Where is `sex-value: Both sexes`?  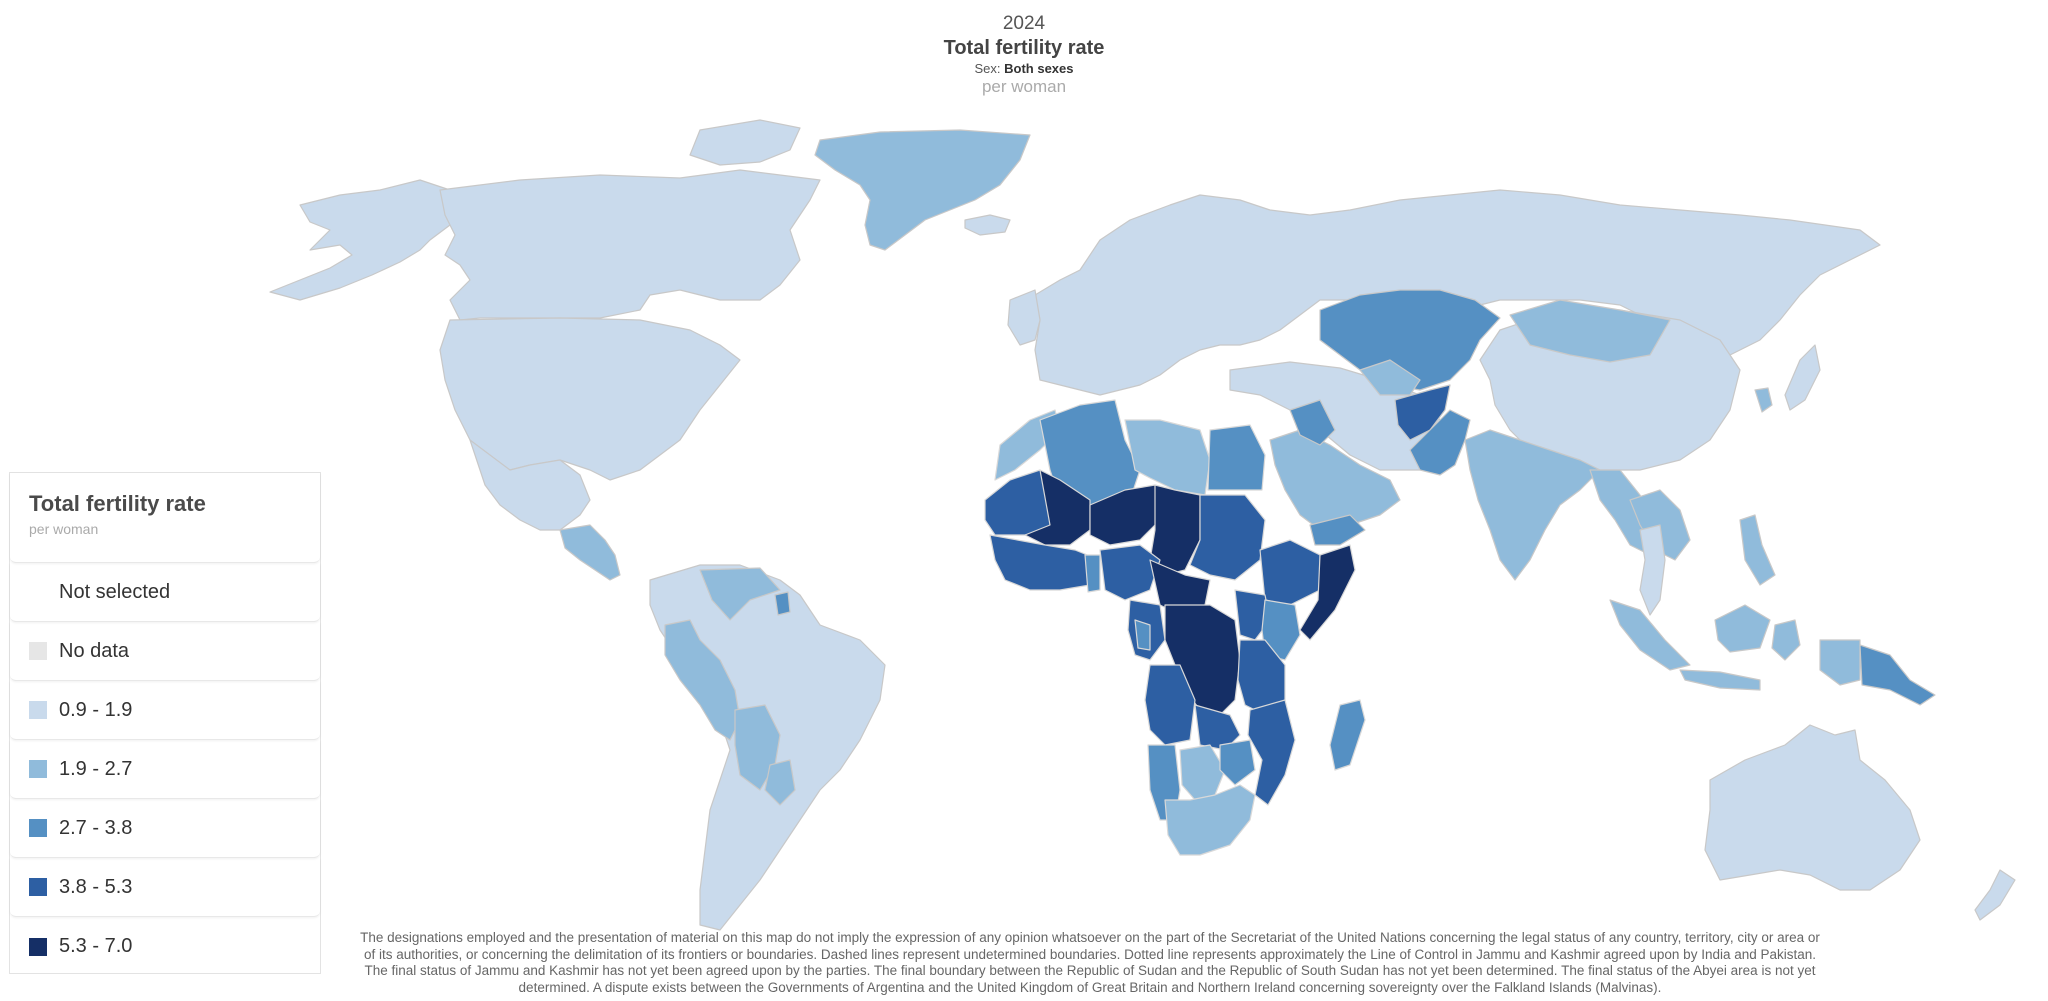
sex-value: Both sexes is located at coordinates (1039, 68).